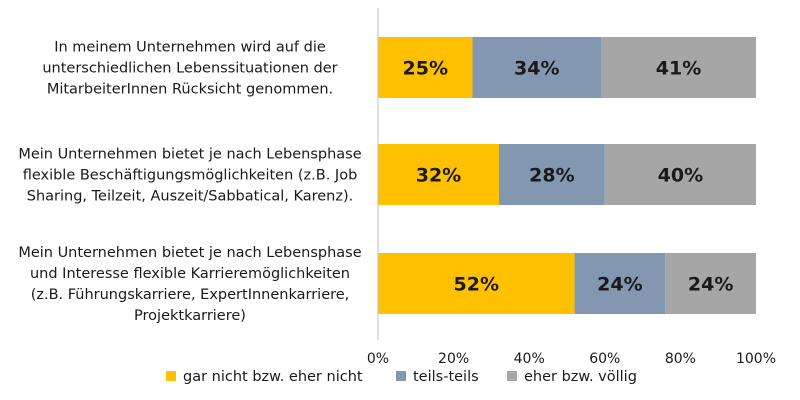 This screenshot has height=400, width=800. What do you see at coordinates (580, 377) in the screenshot?
I see `legend-label-3: eher bzw. völlig` at bounding box center [580, 377].